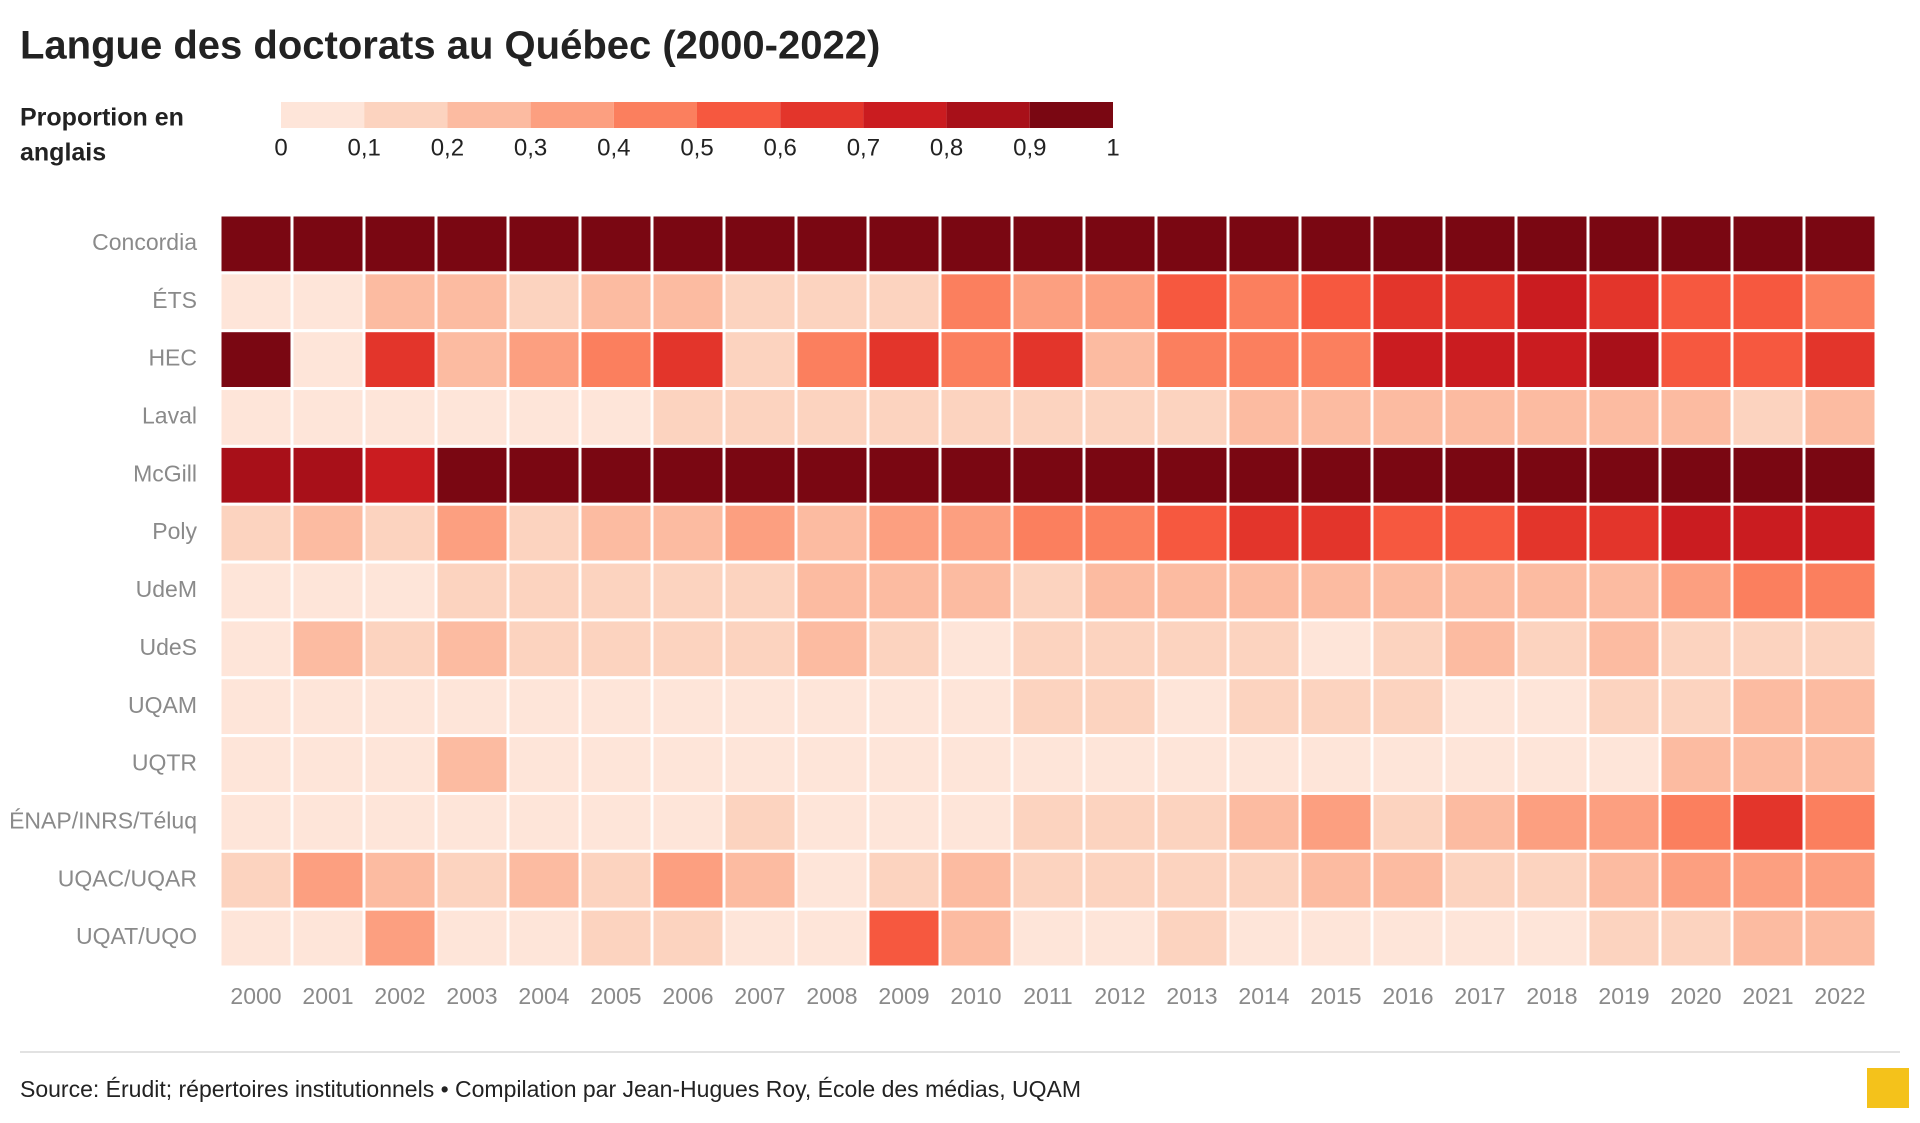 Image resolution: width=1920 pixels, height=1123 pixels. What do you see at coordinates (447, 147) in the screenshot?
I see `legend-tick-label: 0,2` at bounding box center [447, 147].